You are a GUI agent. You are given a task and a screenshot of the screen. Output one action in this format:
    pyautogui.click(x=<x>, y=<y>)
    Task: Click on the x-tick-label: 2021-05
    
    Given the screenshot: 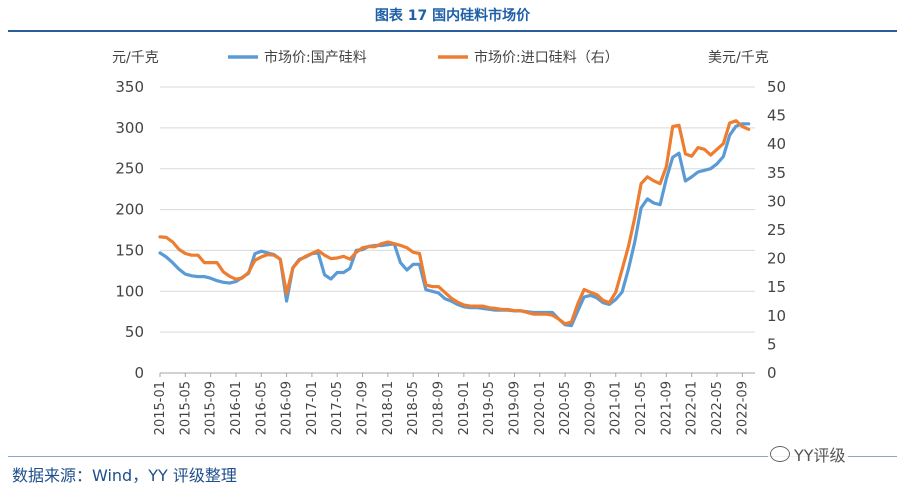 What is the action you would take?
    pyautogui.click(x=641, y=408)
    